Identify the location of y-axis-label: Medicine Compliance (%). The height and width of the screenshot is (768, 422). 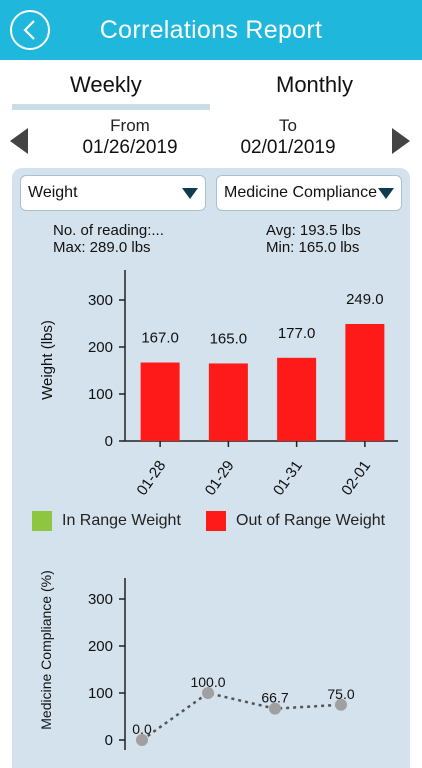
(46, 650).